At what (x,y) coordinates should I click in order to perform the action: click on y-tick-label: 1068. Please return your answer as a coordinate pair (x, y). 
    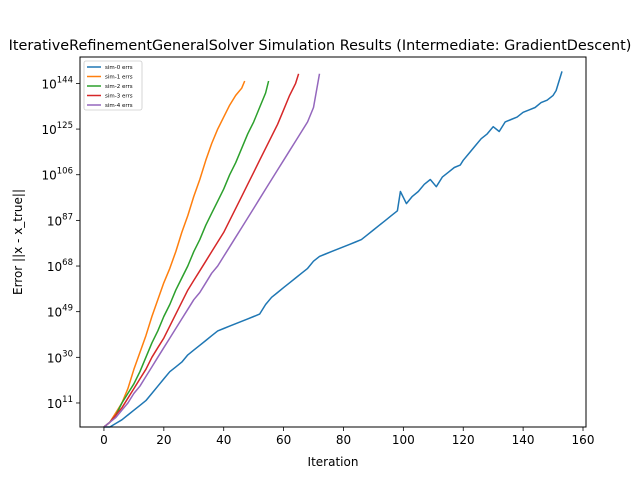
    Looking at the image, I should click on (60, 266).